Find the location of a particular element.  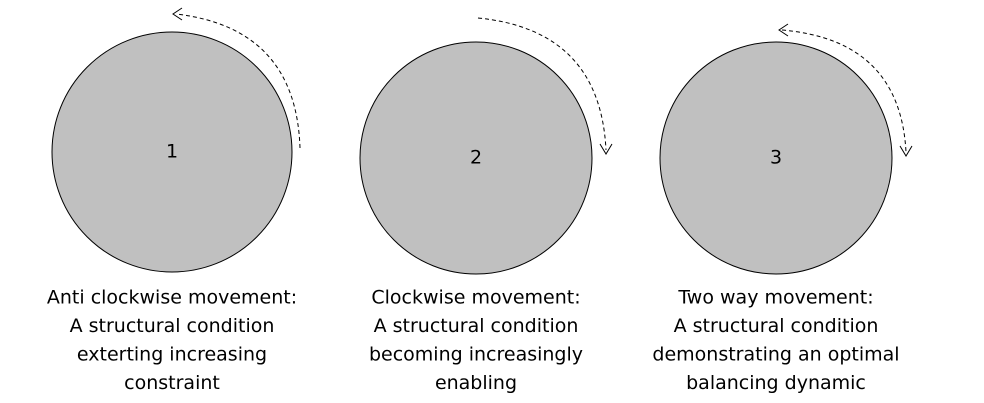

caption-line: enabling is located at coordinates (476, 383).